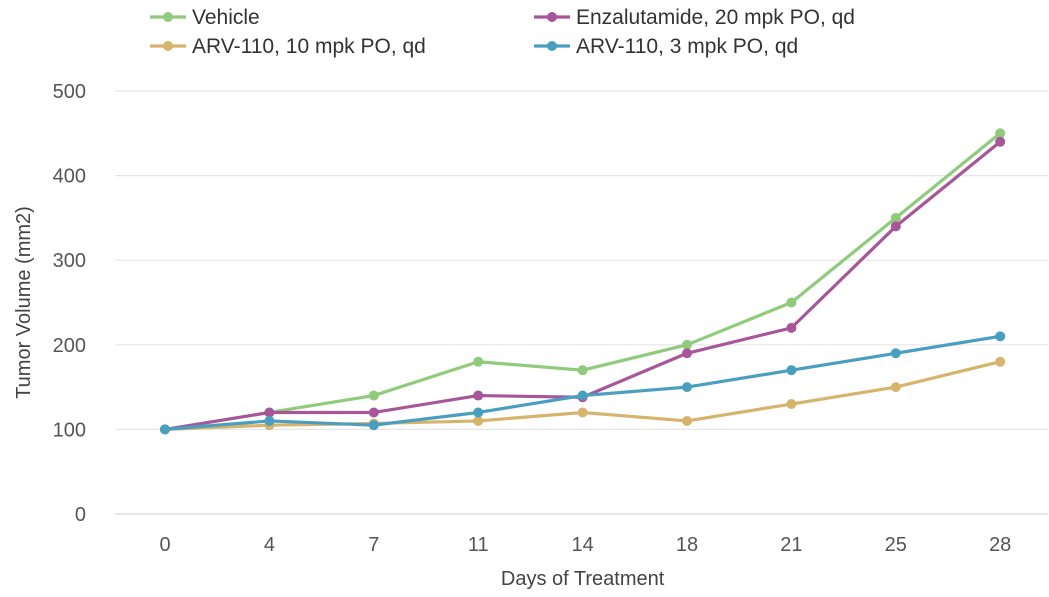 The image size is (1049, 597). What do you see at coordinates (164, 545) in the screenshot?
I see `x-tick-label: 0` at bounding box center [164, 545].